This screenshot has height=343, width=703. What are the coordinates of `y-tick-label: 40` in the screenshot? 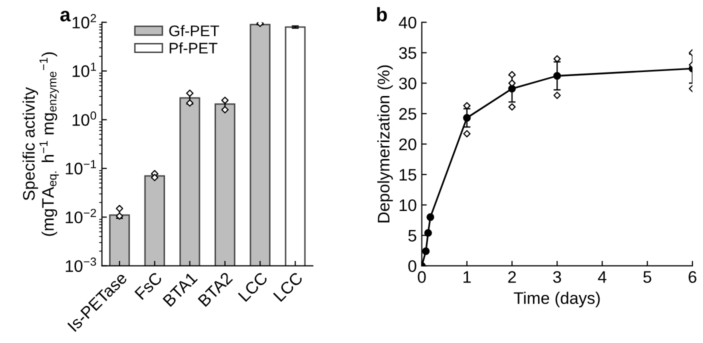 It's located at (407, 22).